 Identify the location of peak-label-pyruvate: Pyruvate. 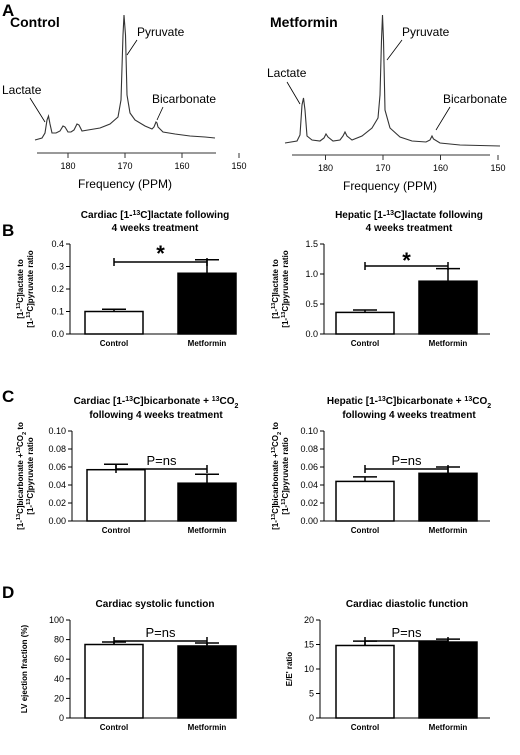
(426, 32).